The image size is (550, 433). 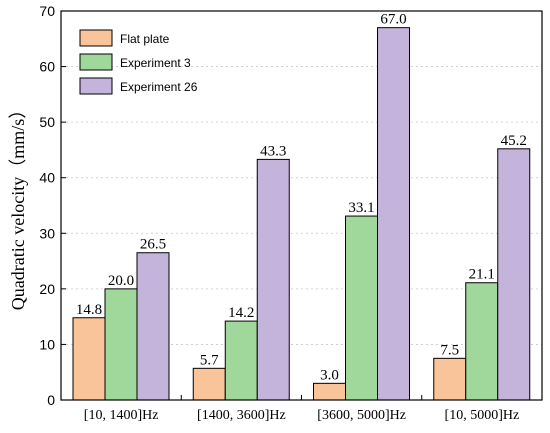 I want to click on data-label: 45.2, so click(x=514, y=141).